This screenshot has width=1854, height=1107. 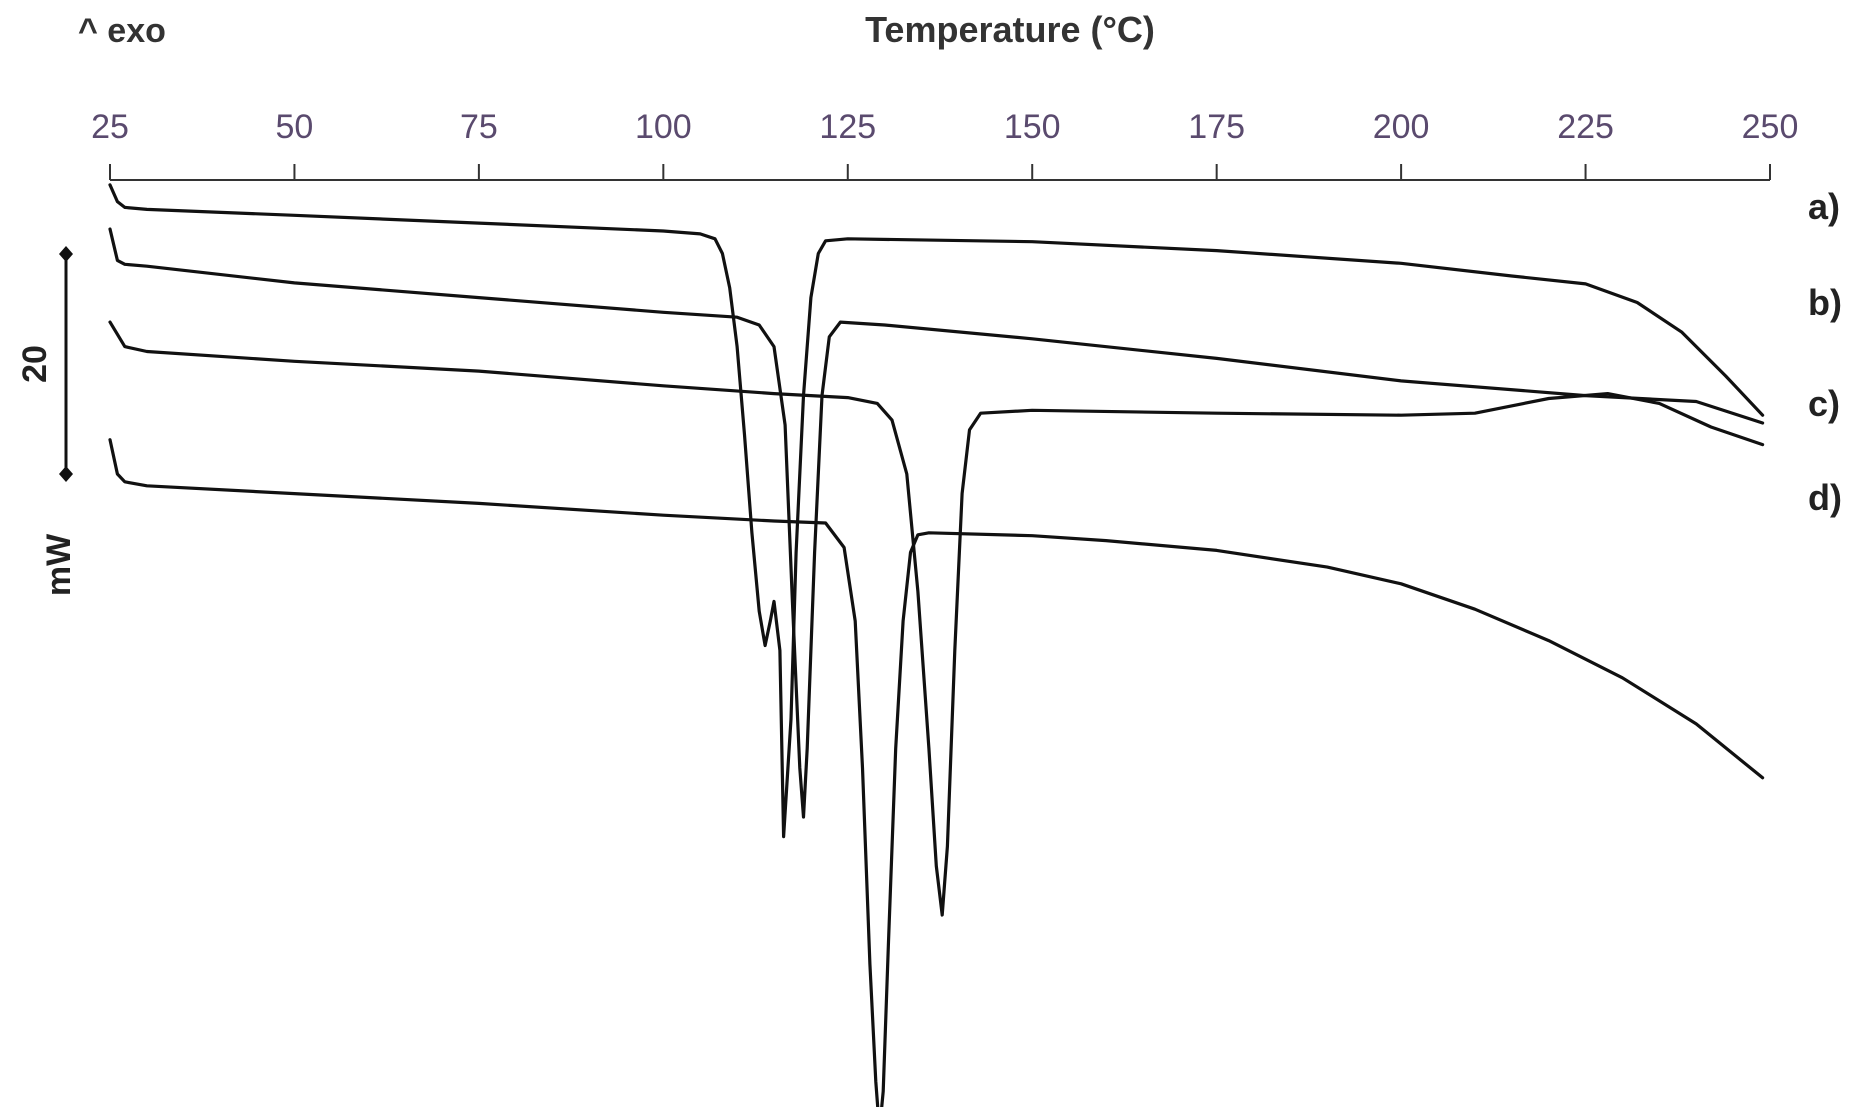 I want to click on exo-direction-label: ^ exo, so click(x=122, y=31).